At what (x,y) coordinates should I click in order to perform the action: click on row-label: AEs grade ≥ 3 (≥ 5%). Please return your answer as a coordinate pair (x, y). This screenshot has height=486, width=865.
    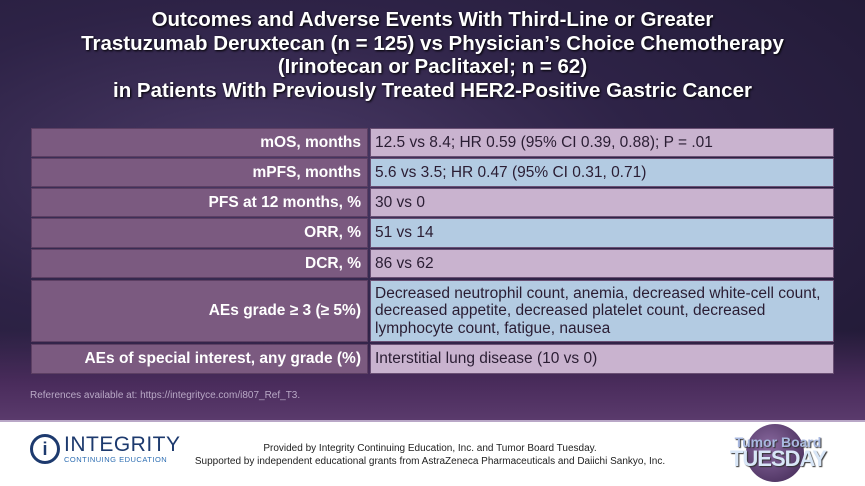
    Looking at the image, I should click on (199, 311).